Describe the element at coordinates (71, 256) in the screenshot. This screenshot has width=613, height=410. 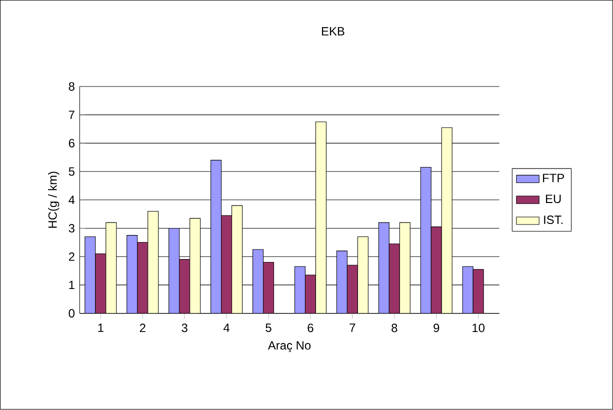
I see `y-tick-label: 2` at that location.